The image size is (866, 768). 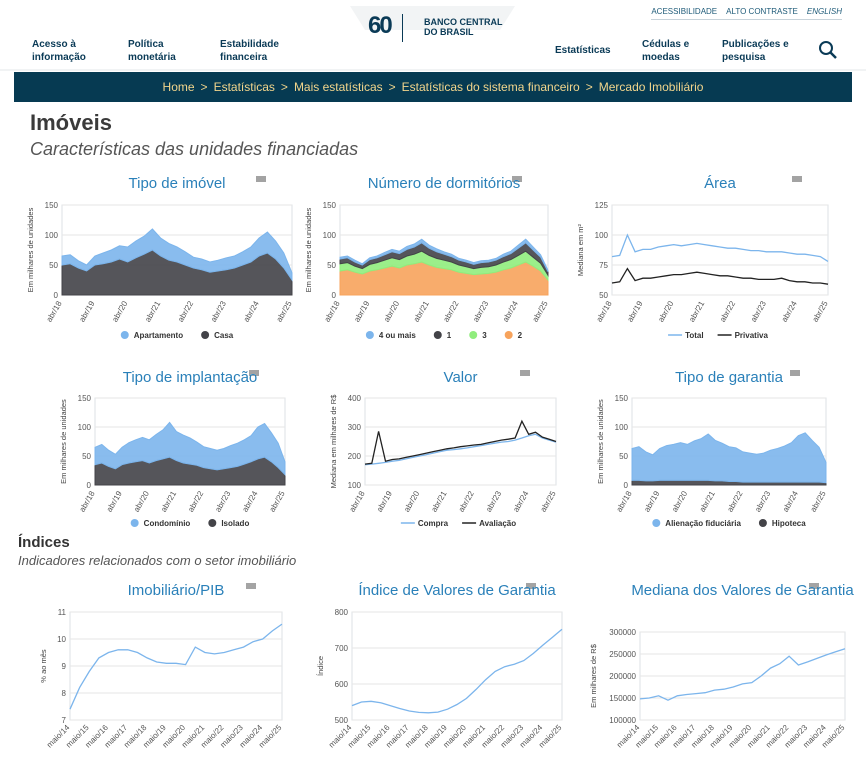 I want to click on y-tick-label: 700, so click(x=342, y=648).